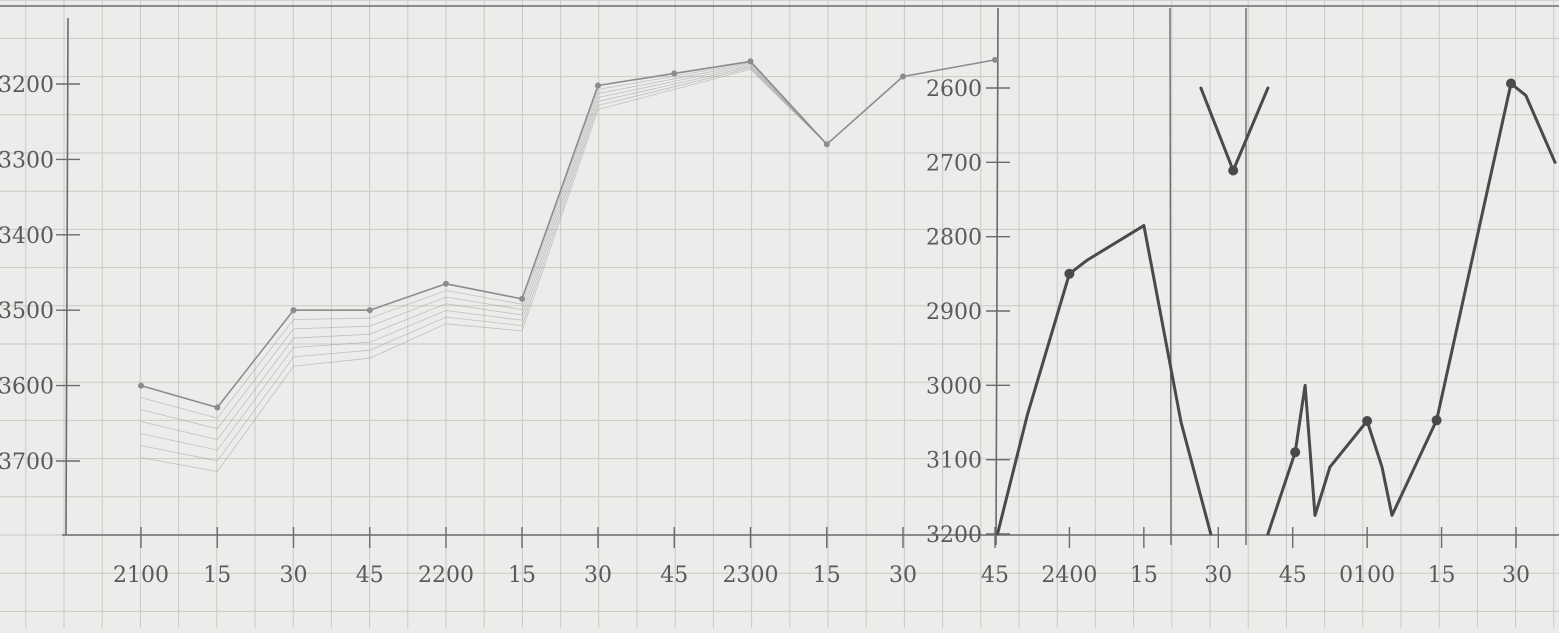  Describe the element at coordinates (27, 311) in the screenshot. I see `left-y-tick-label: 3500` at that location.